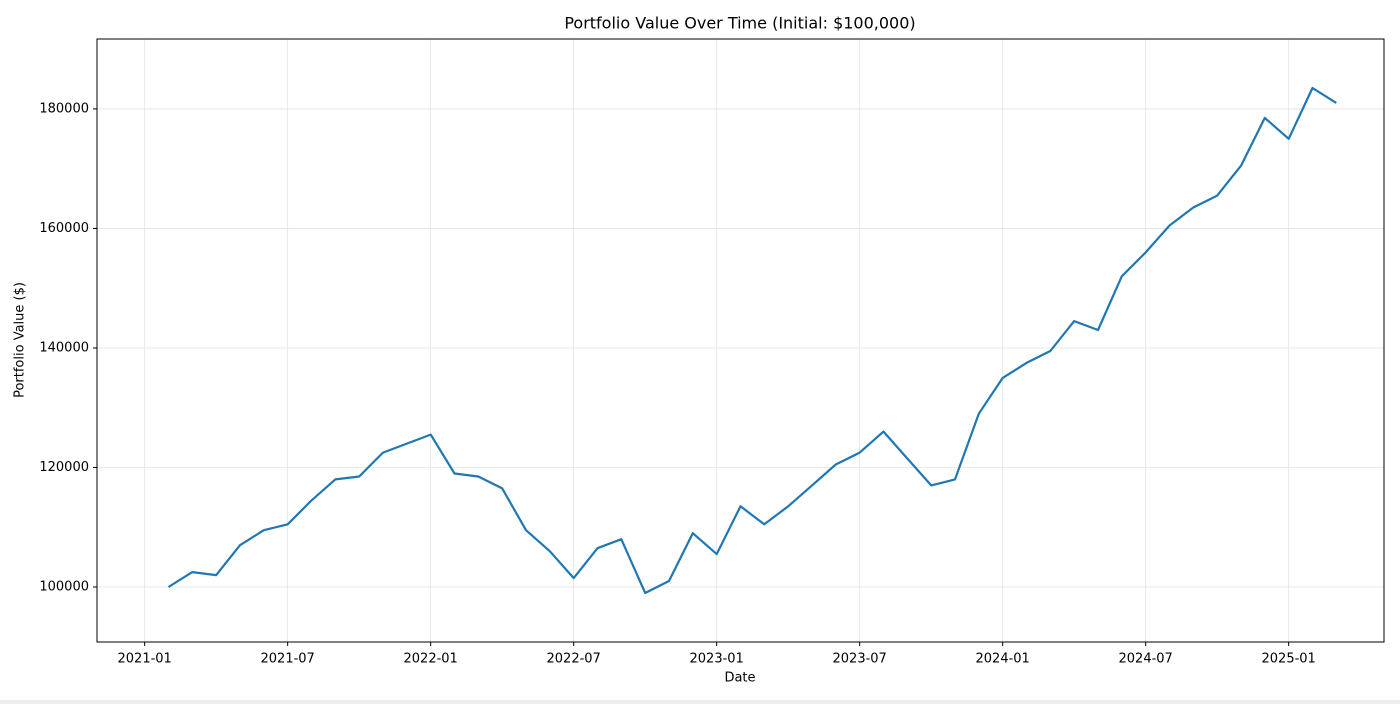 The width and height of the screenshot is (1400, 704). What do you see at coordinates (64, 228) in the screenshot?
I see `y-tick-label: 160000` at bounding box center [64, 228].